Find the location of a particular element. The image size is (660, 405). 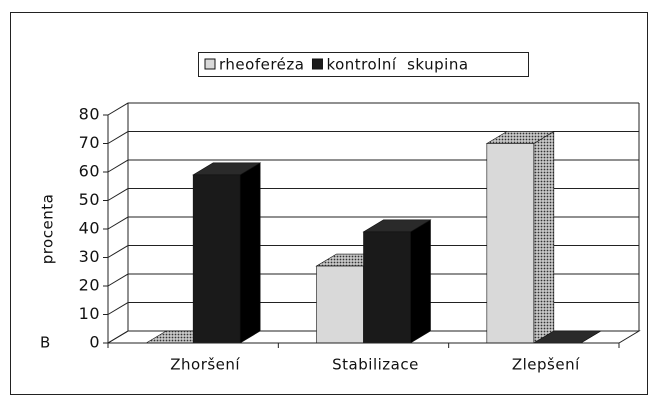

y-tick-label: 30 is located at coordinates (89, 256).